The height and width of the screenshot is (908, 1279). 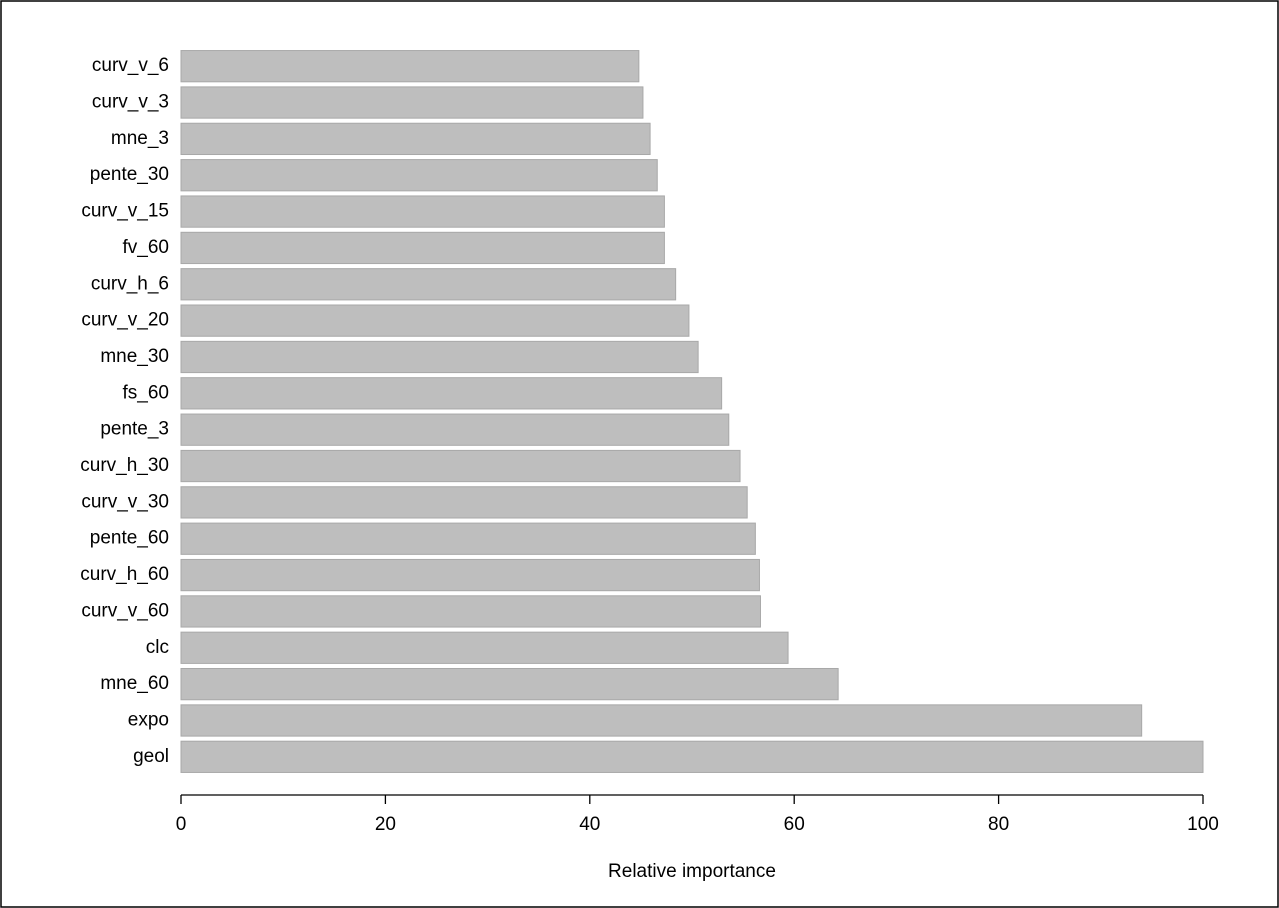 What do you see at coordinates (794, 824) in the screenshot?
I see `x-tick-label: 60` at bounding box center [794, 824].